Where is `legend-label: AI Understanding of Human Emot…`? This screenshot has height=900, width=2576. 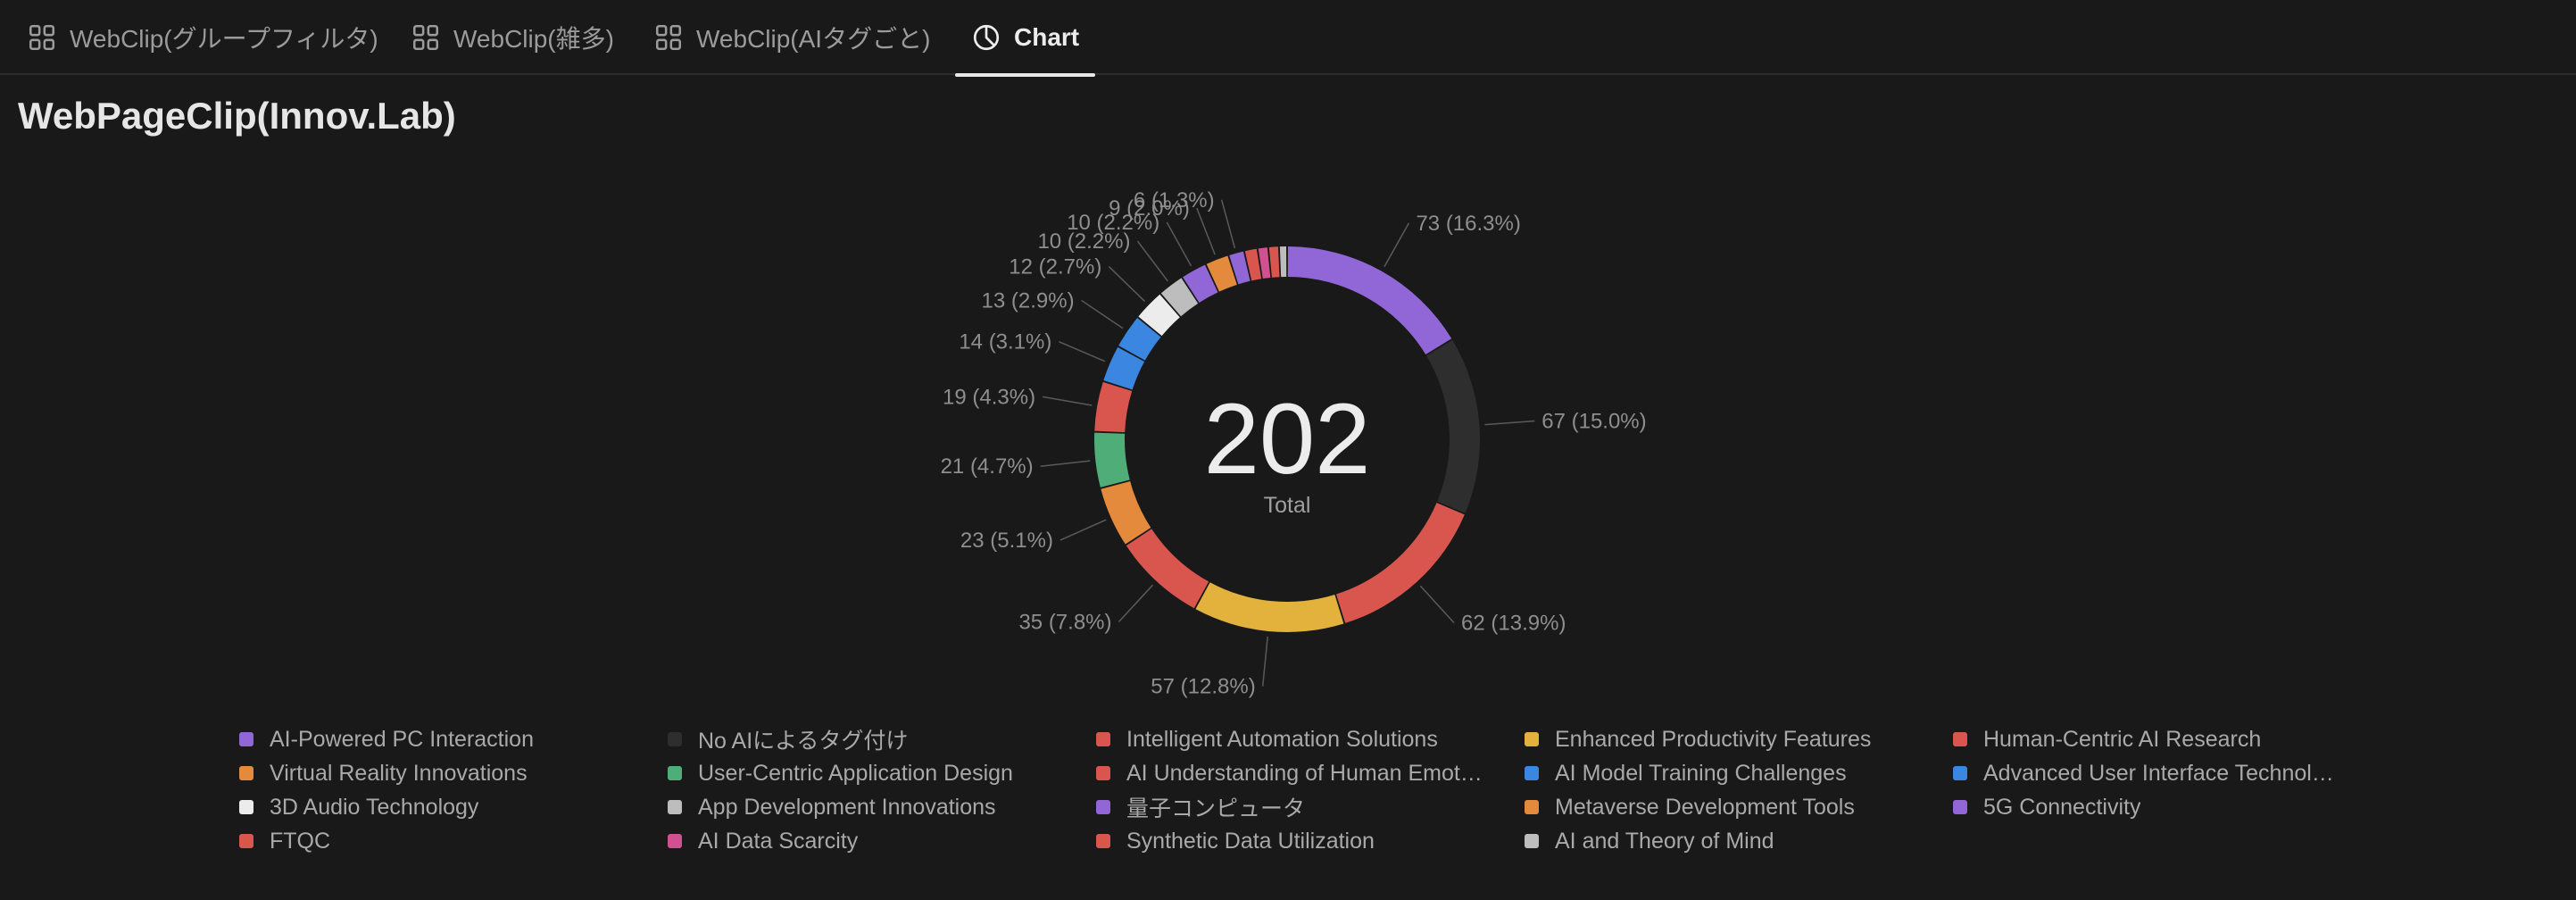 legend-label: AI Understanding of Human Emot… is located at coordinates (1304, 773).